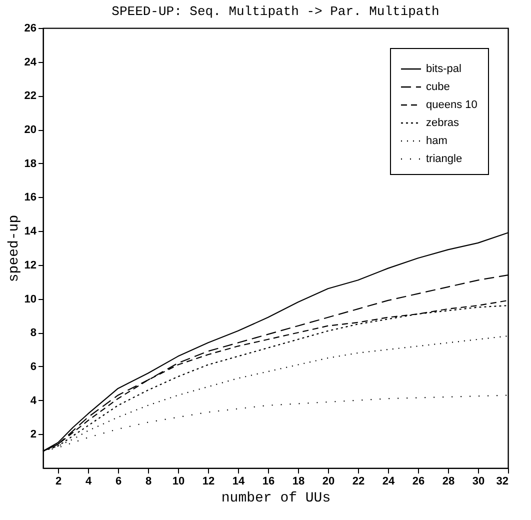 This screenshot has height=520, width=531. What do you see at coordinates (30, 299) in the screenshot?
I see `y-tick-label: 10` at bounding box center [30, 299].